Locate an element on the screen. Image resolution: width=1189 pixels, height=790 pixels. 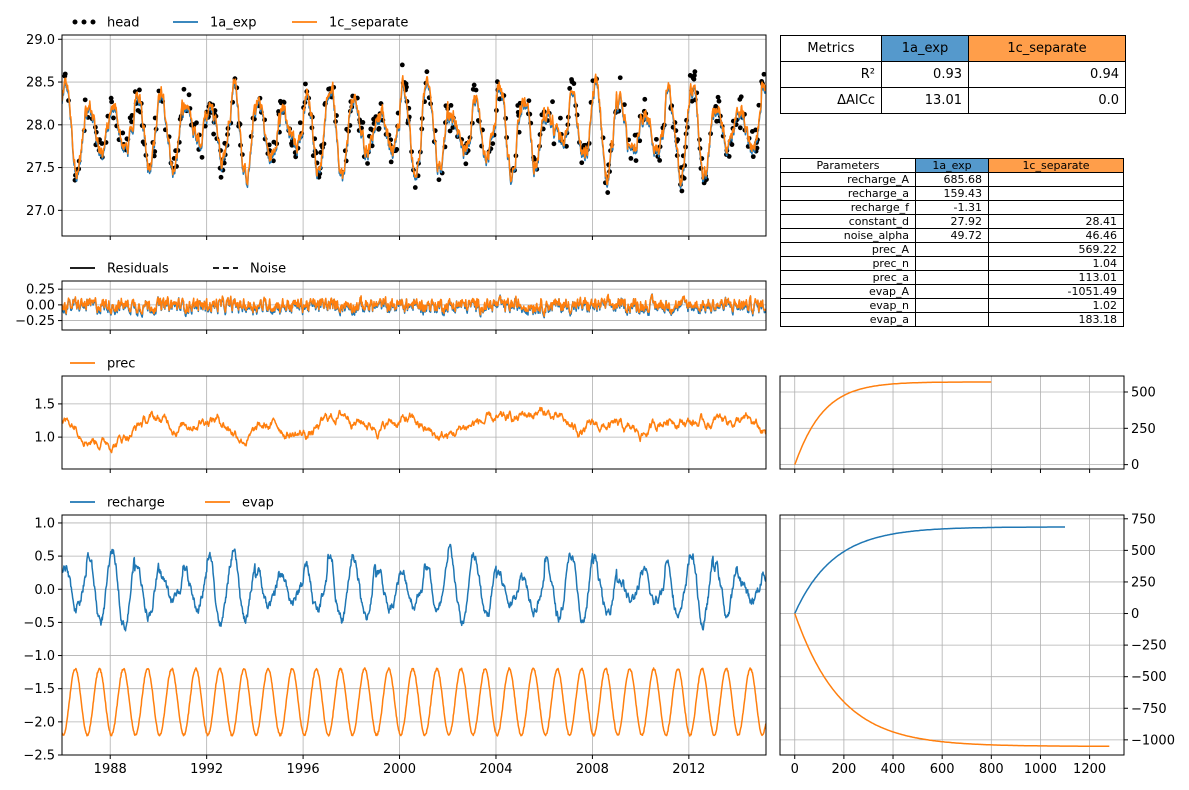
axes-step_prec: 0 250 500 is located at coordinates (967, 424).